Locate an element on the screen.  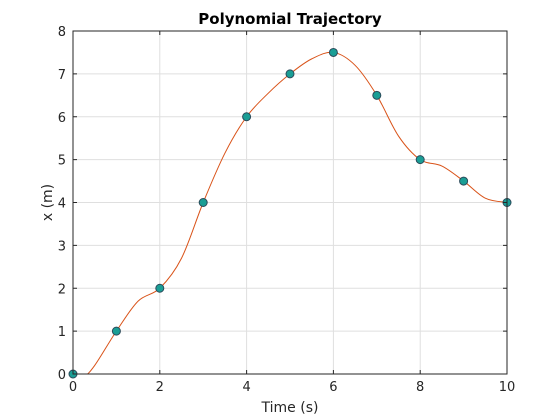
chart-title: Polynomial Trajectory is located at coordinates (290, 19).